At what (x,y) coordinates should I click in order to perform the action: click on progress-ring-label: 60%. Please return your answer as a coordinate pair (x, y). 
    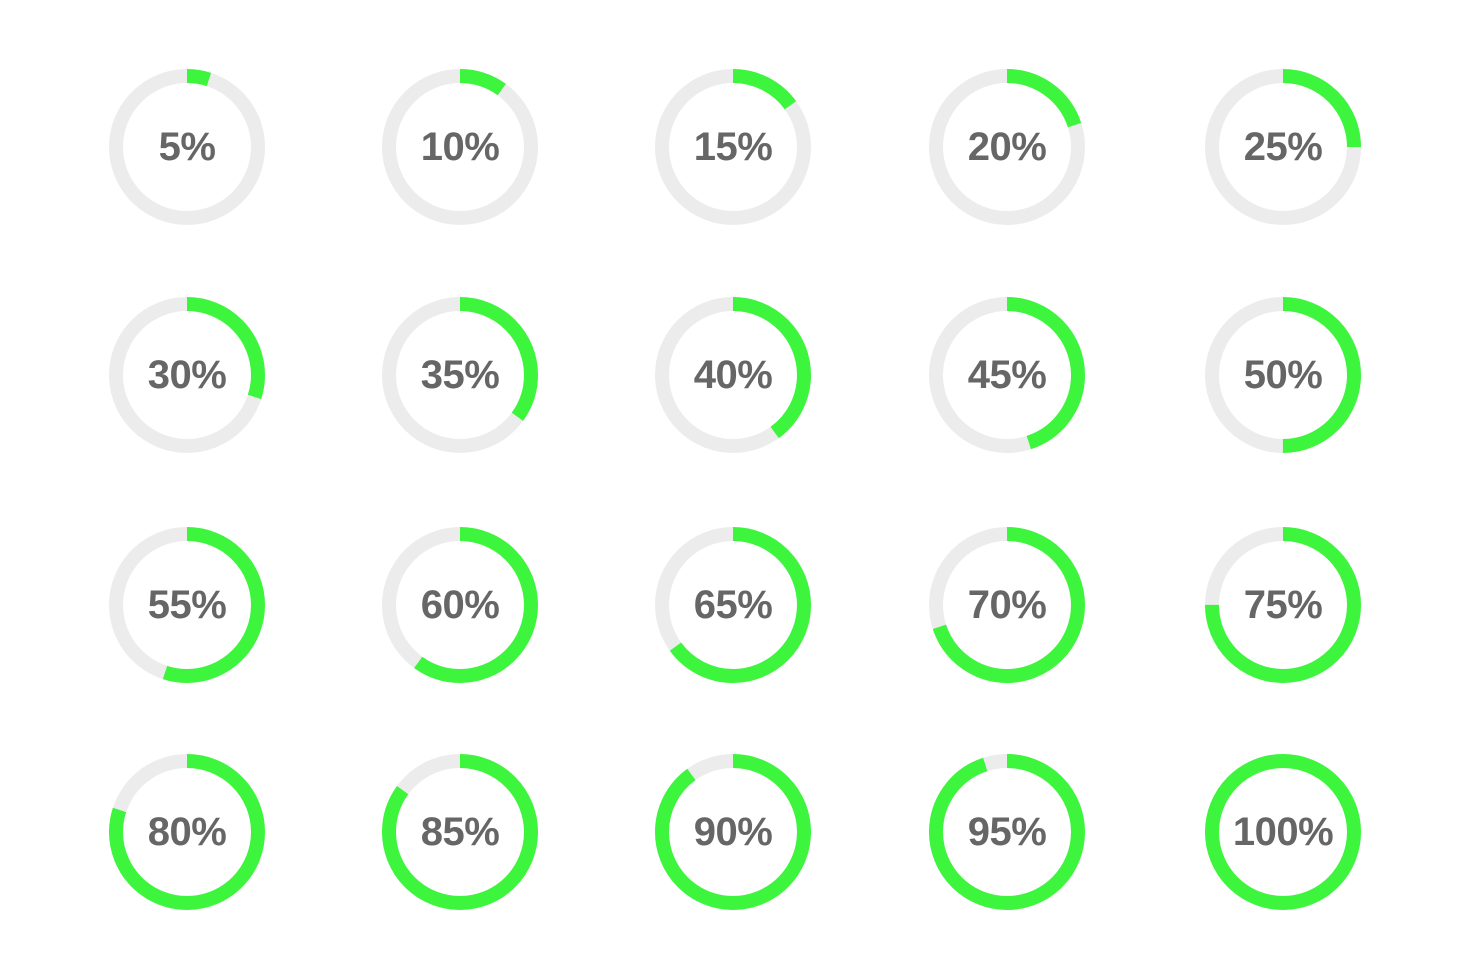
    Looking at the image, I should click on (460, 605).